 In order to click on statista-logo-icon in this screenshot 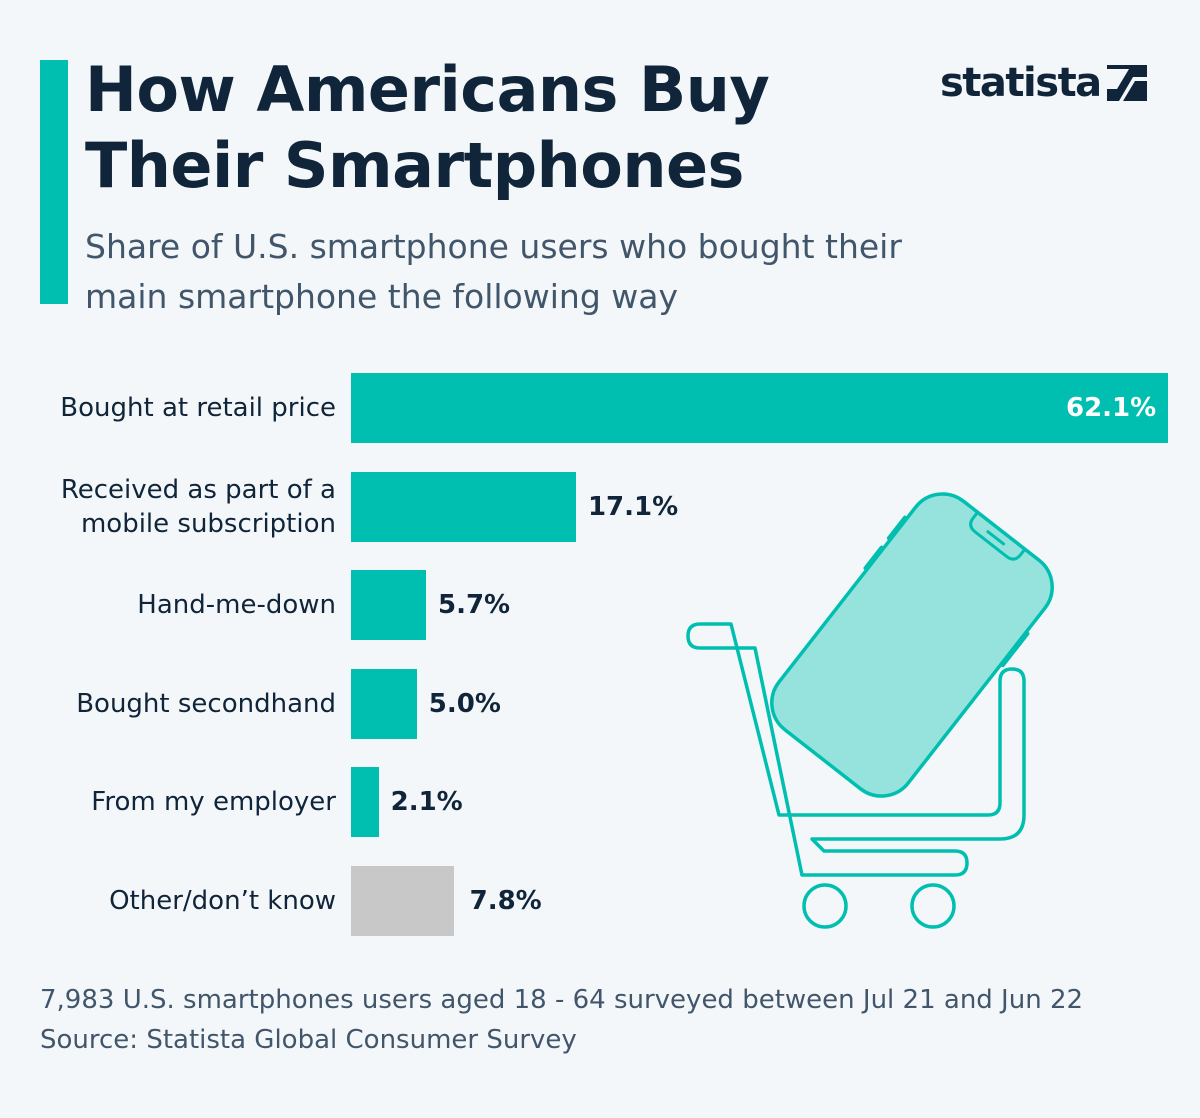, I will do `click(1126, 83)`.